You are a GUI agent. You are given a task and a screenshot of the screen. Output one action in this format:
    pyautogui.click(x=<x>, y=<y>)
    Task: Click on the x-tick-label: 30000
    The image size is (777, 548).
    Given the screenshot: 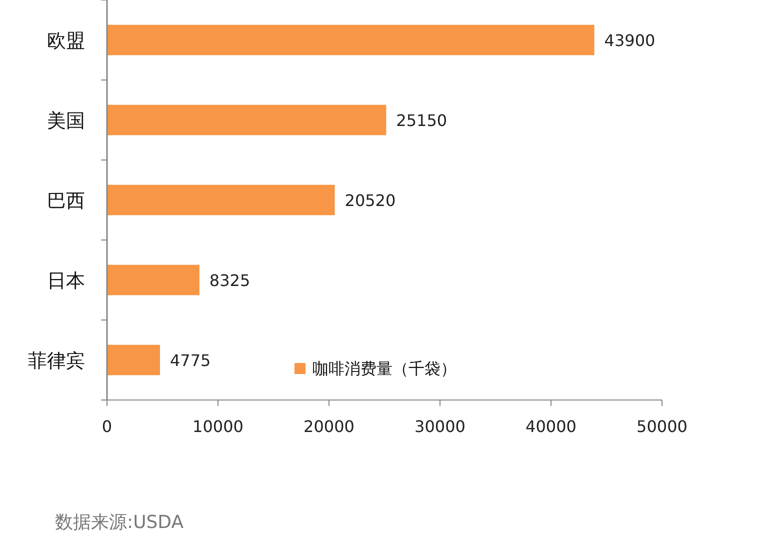 What is the action you would take?
    pyautogui.click(x=440, y=426)
    